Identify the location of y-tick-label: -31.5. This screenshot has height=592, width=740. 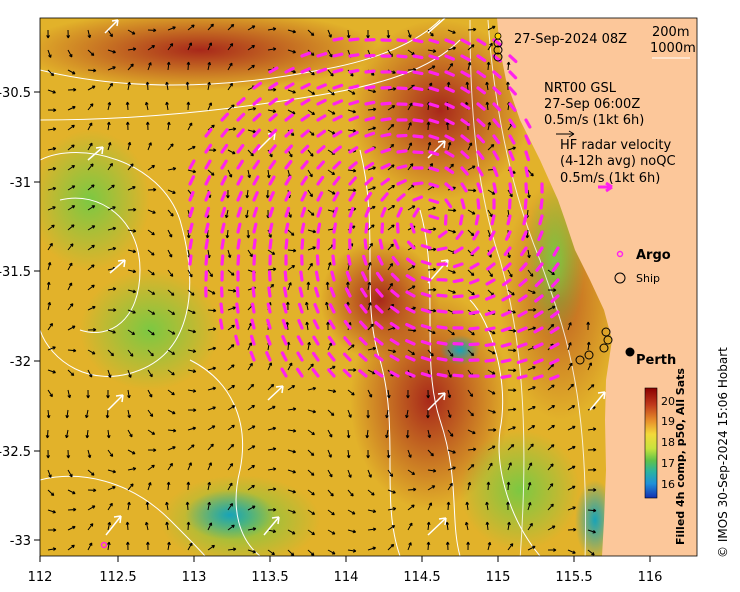
(15, 272).